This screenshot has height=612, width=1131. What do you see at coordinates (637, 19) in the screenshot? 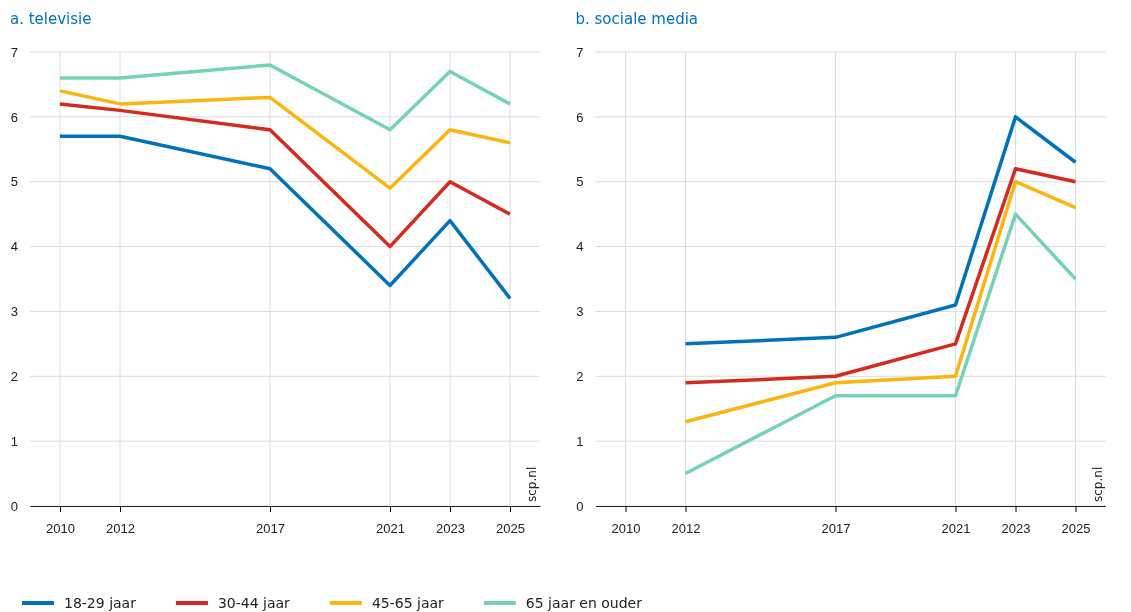
I see `chart-title: b. sociale media` at bounding box center [637, 19].